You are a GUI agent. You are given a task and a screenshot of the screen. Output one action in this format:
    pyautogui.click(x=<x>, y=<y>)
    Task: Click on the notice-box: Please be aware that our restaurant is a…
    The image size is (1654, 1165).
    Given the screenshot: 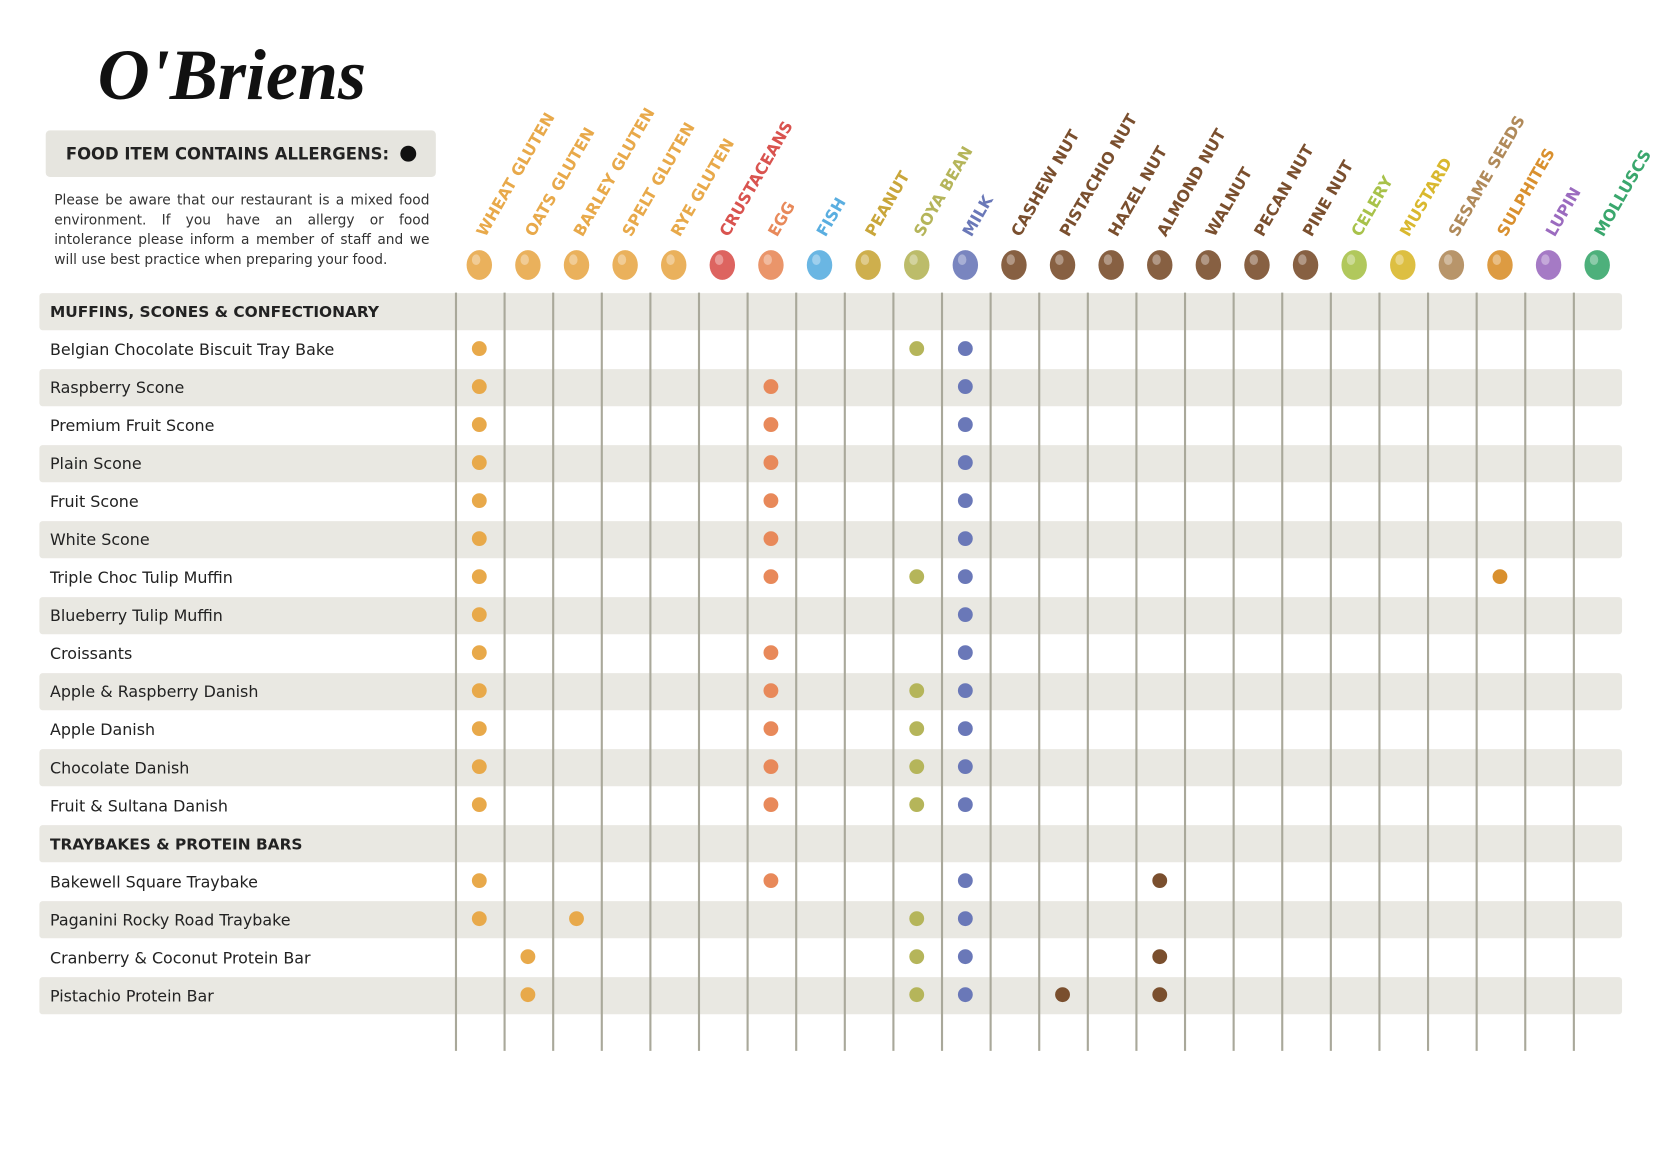 What is the action you would take?
    pyautogui.click(x=241, y=230)
    